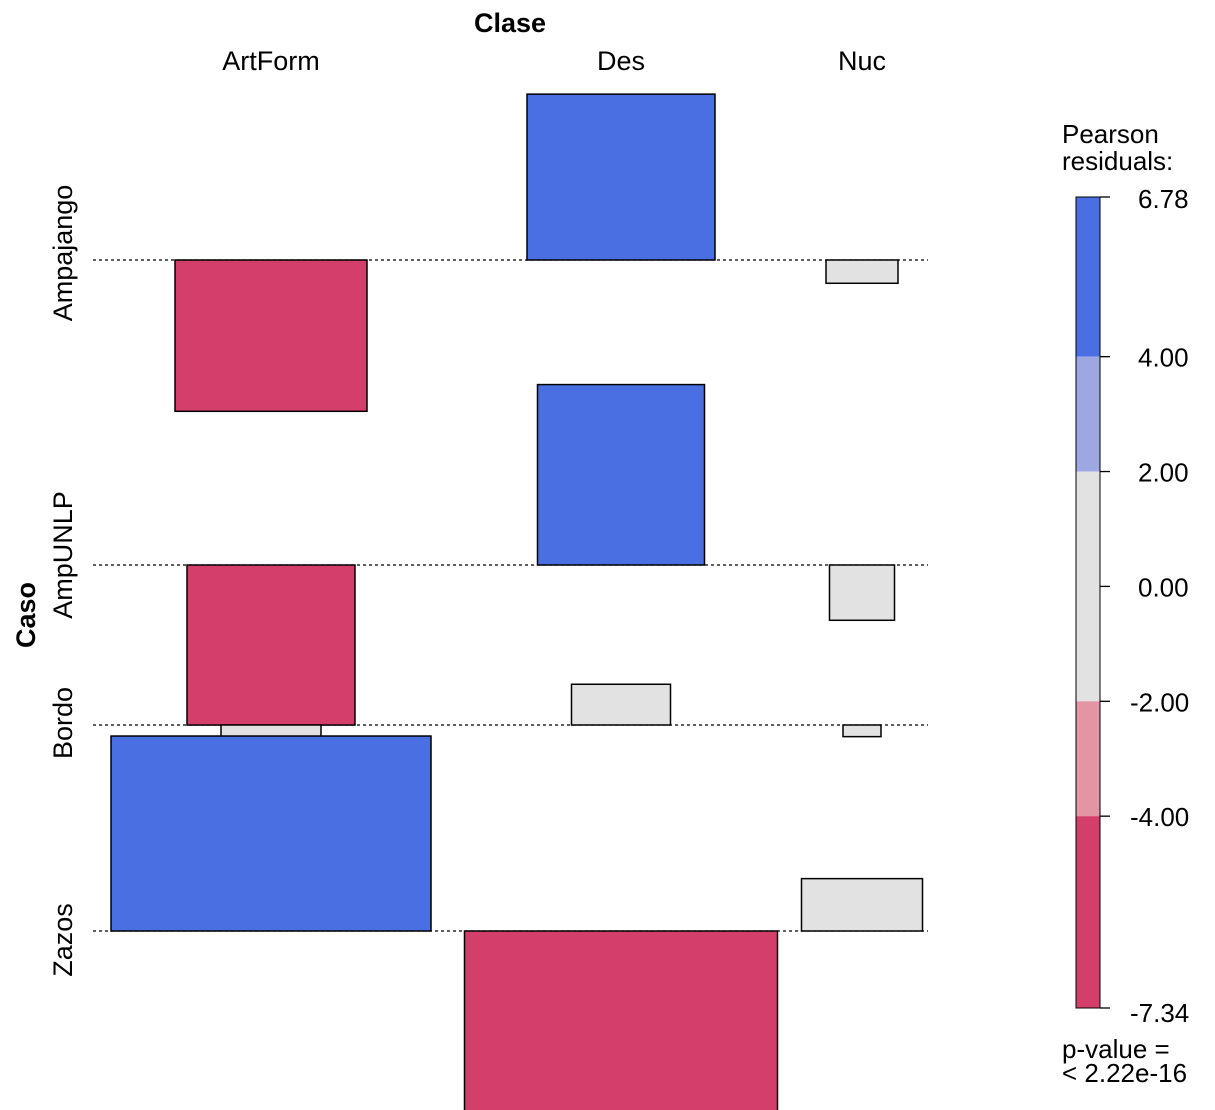  Describe the element at coordinates (63, 940) in the screenshot. I see `row-label-zazos: Zazos` at that location.